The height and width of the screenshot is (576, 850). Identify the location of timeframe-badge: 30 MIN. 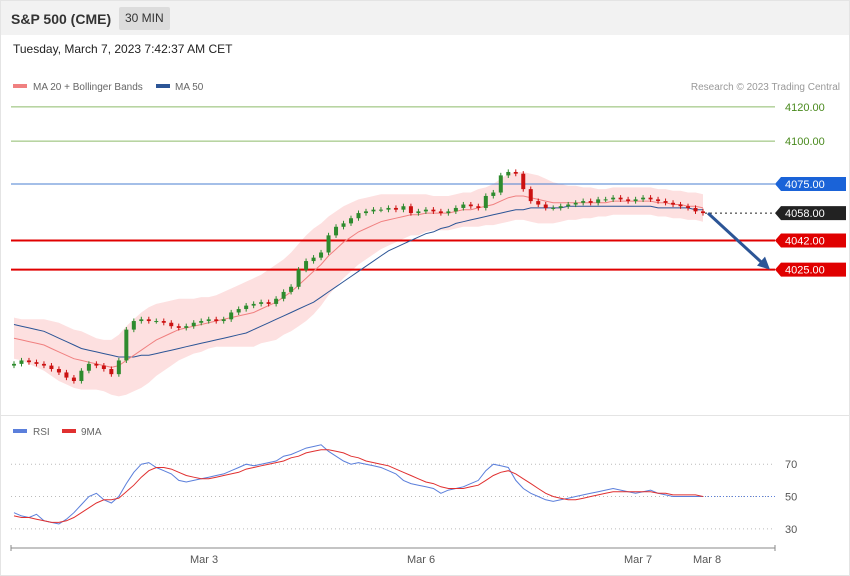
(144, 18).